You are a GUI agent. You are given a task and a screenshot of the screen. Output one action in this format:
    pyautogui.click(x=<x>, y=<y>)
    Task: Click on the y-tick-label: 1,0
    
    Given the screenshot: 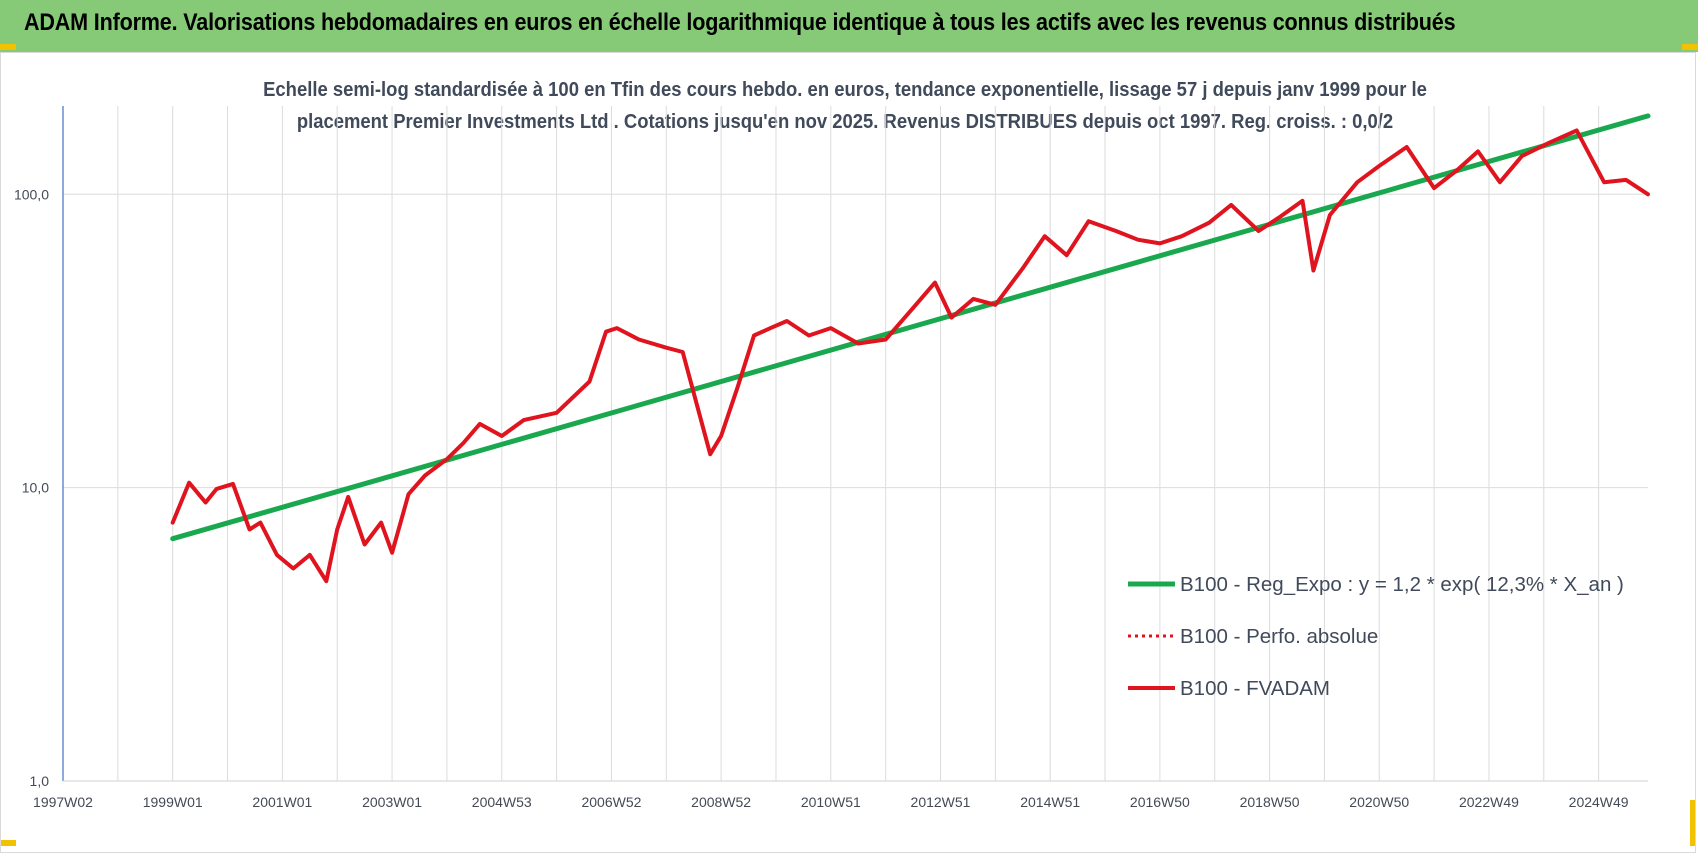 What is the action you would take?
    pyautogui.click(x=40, y=781)
    